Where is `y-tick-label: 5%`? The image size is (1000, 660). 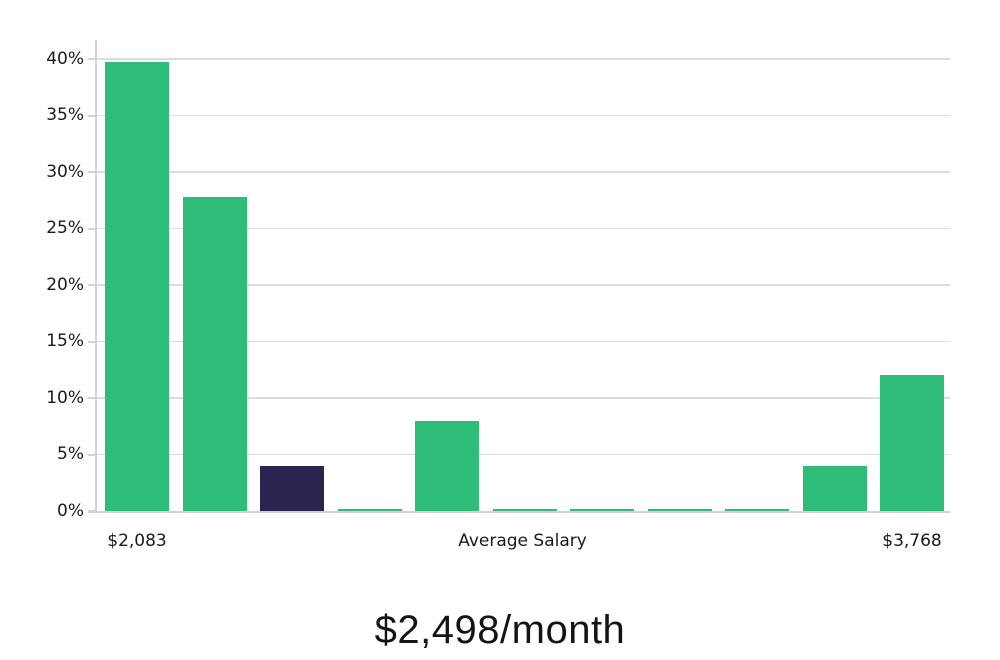
y-tick-label: 5% is located at coordinates (70, 454).